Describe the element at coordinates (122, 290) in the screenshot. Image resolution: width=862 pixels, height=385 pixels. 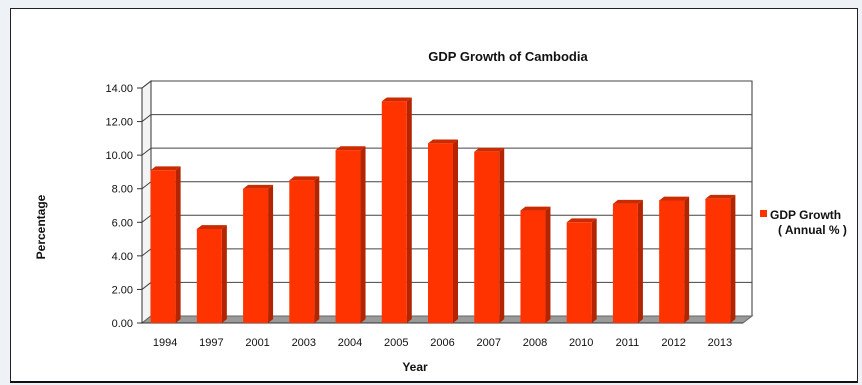
I see `y-tick-label: 2.00` at that location.